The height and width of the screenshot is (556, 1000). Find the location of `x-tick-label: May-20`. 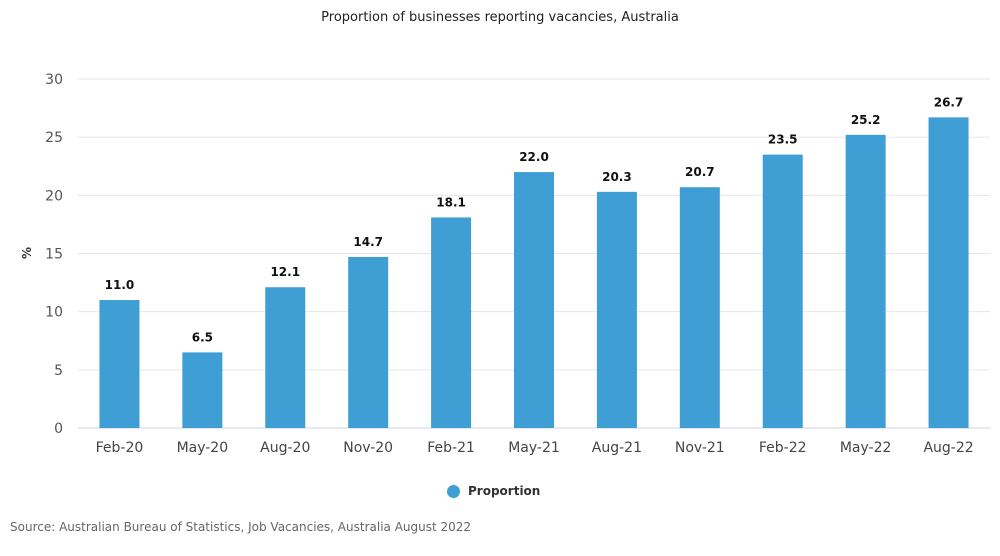

x-tick-label: May-20 is located at coordinates (203, 448).